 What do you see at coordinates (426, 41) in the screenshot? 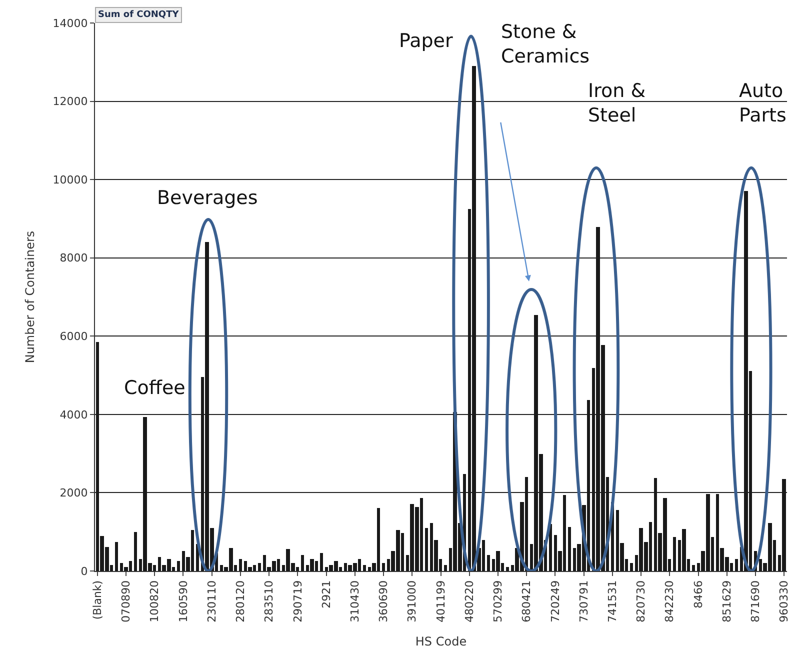
I see `annotation: Paper` at bounding box center [426, 41].